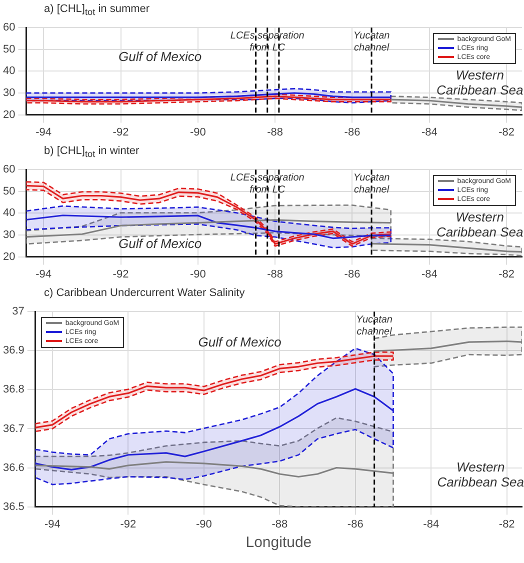 Image resolution: width=524 pixels, height=563 pixels. I want to click on y-tick-label: 36.8, so click(13, 390).